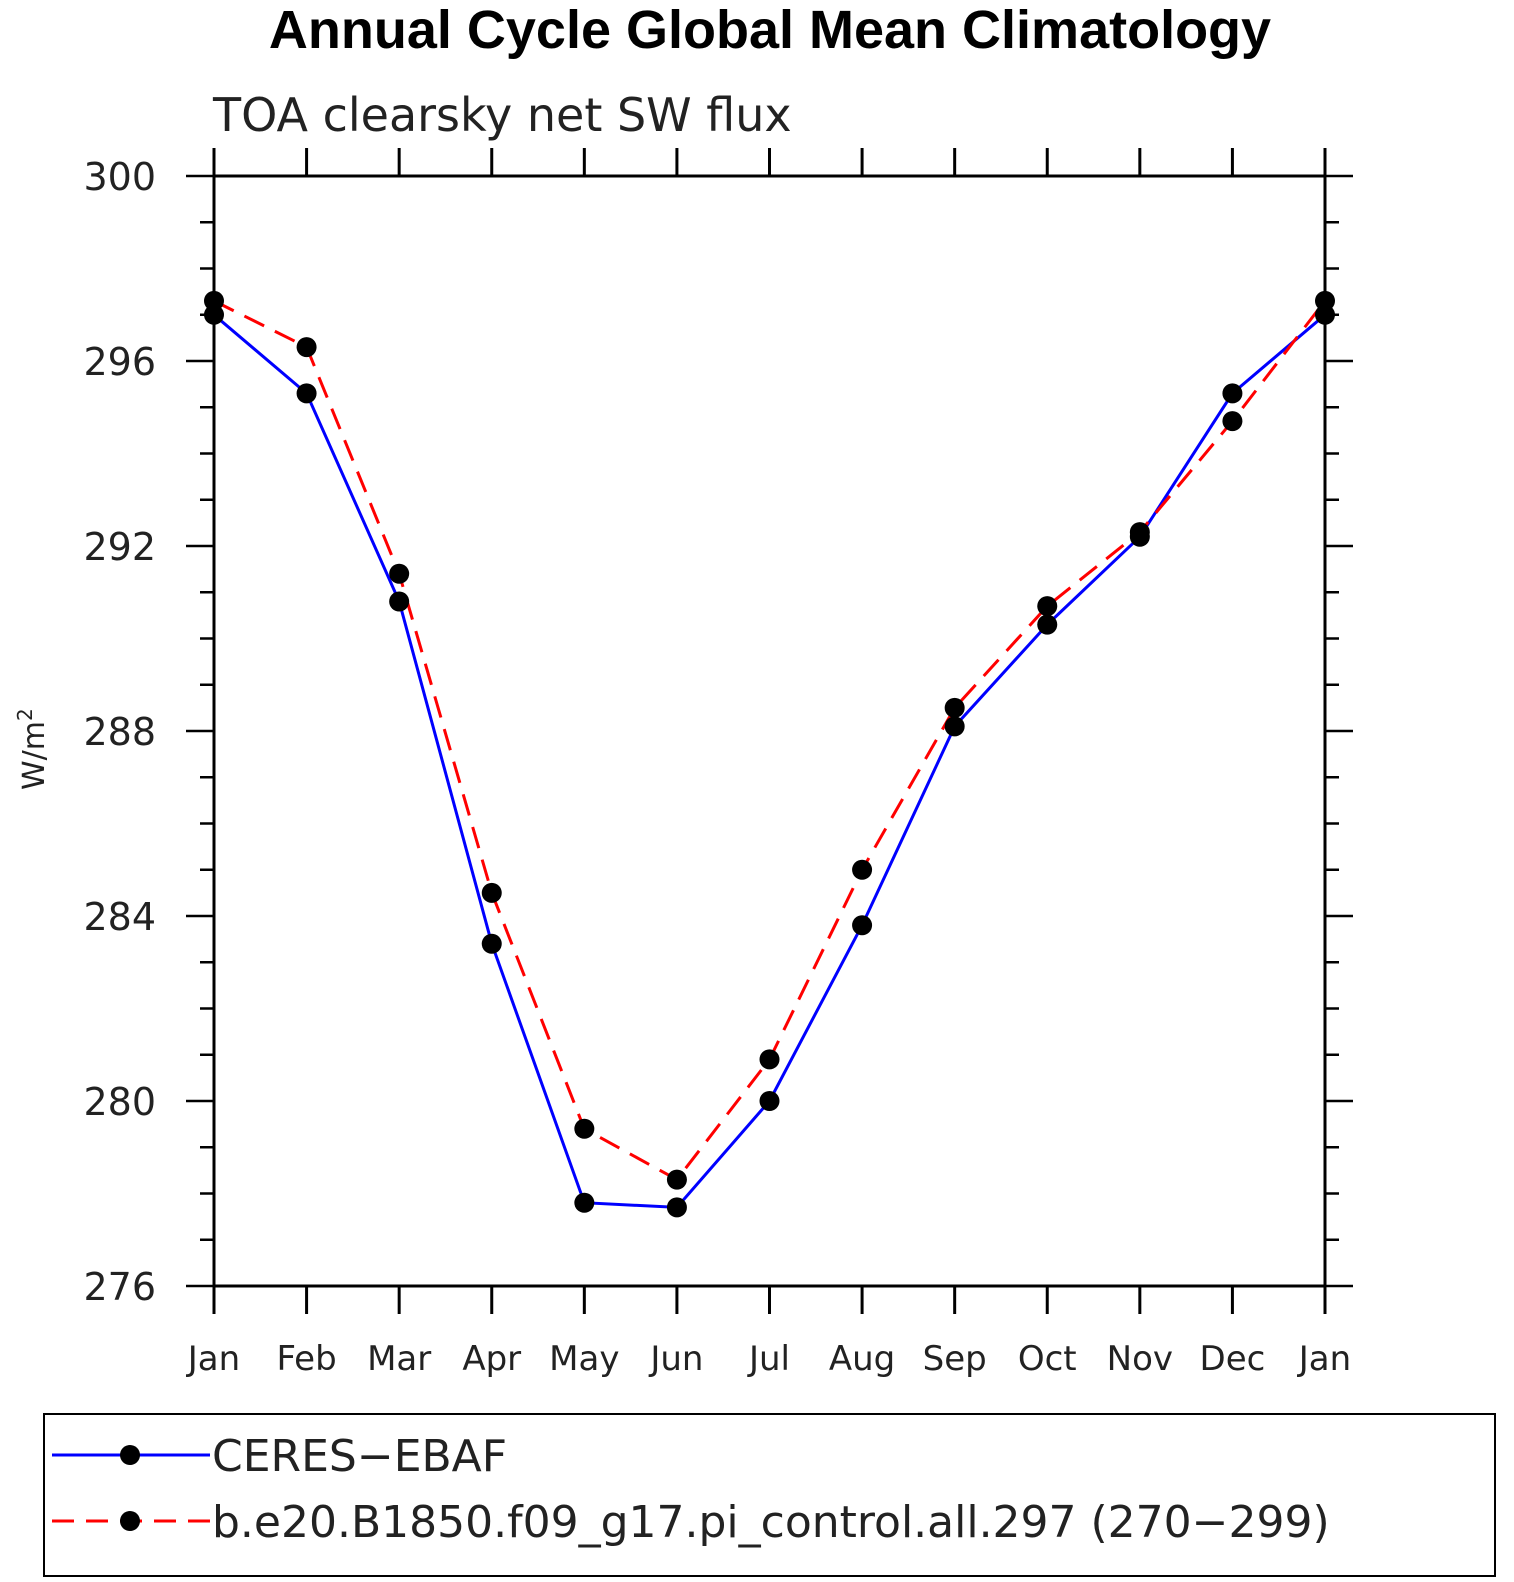 The image size is (1514, 1582). I want to click on y-tick-label: 288, so click(119, 732).